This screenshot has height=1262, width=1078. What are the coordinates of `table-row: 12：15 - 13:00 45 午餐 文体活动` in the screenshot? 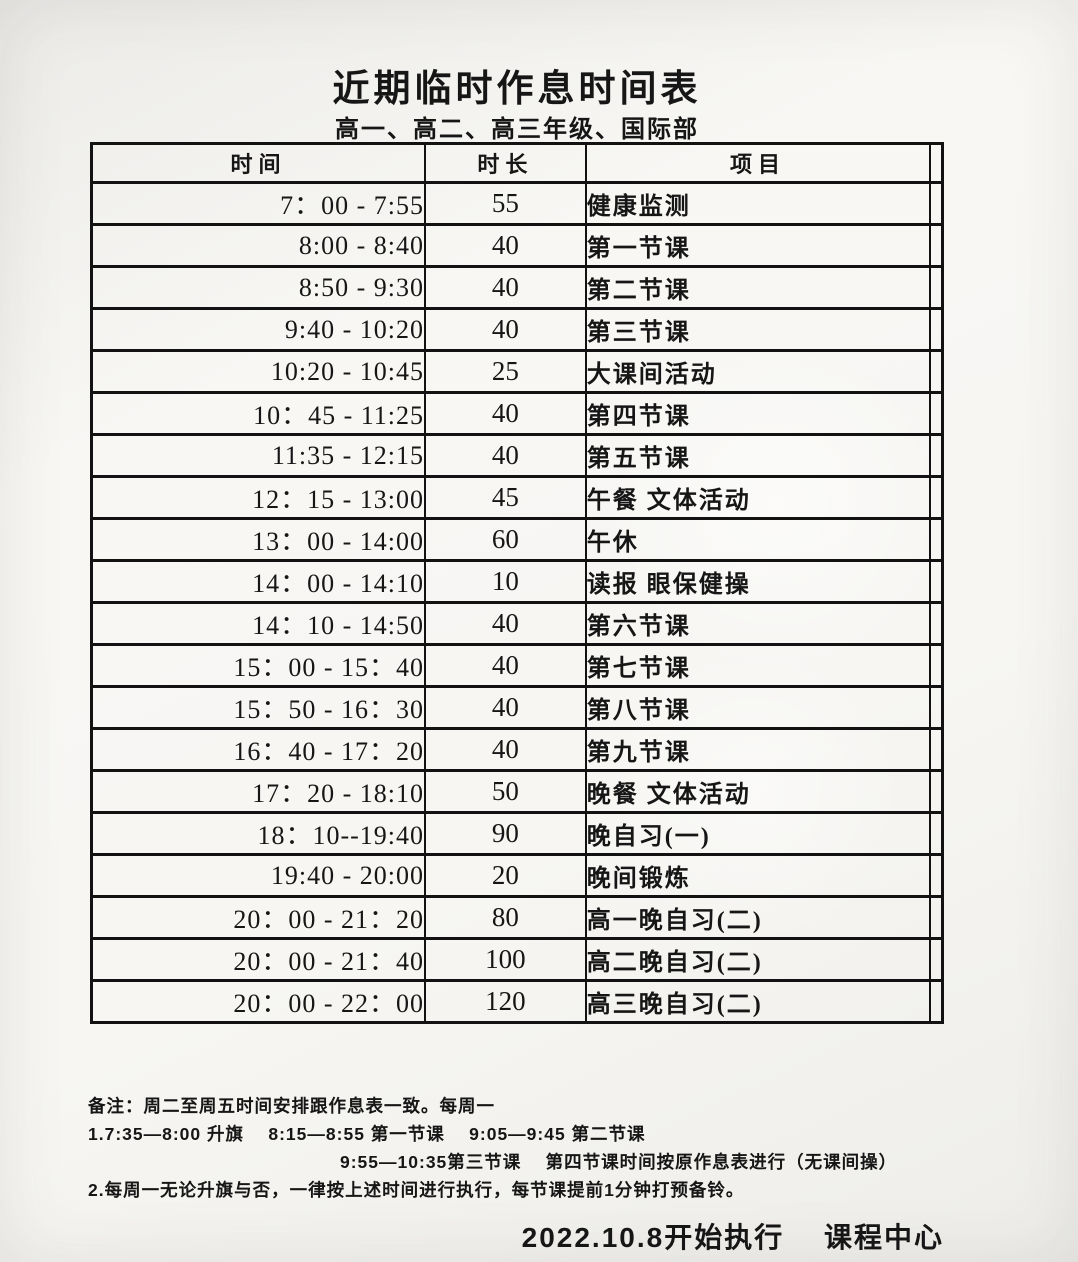 It's located at (517, 497).